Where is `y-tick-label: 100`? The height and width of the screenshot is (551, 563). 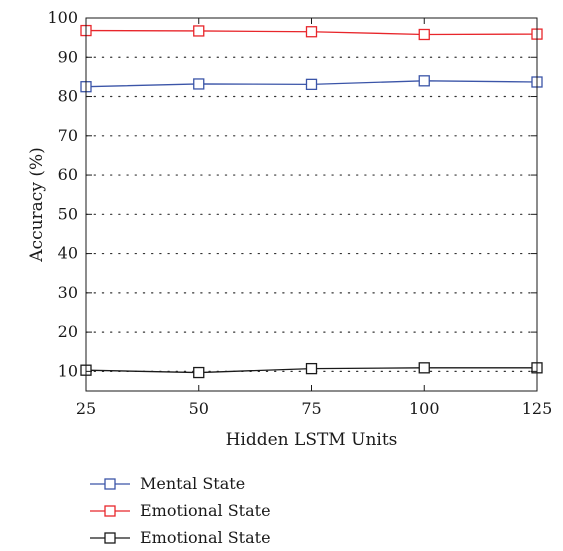 y-tick-label: 100 is located at coordinates (62, 17).